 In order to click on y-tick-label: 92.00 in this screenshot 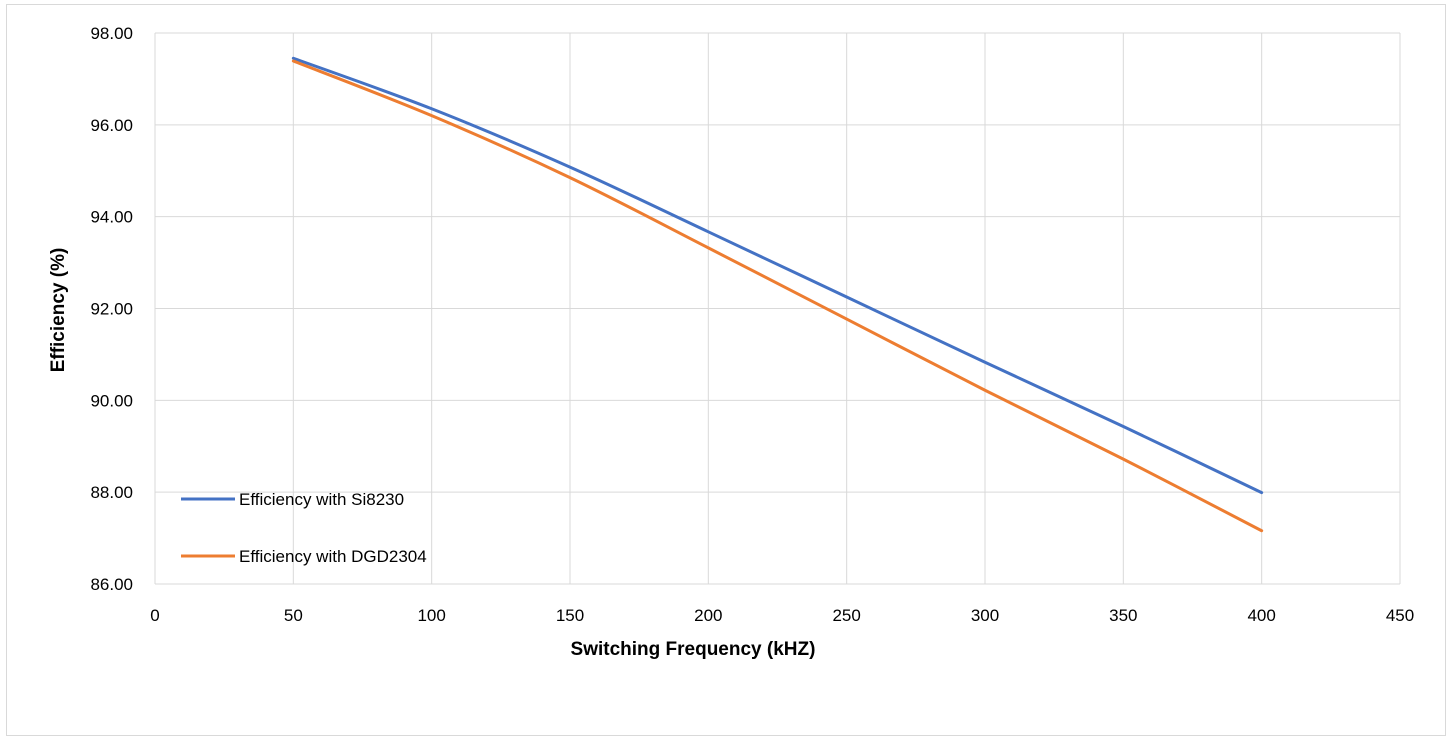, I will do `click(111, 309)`.